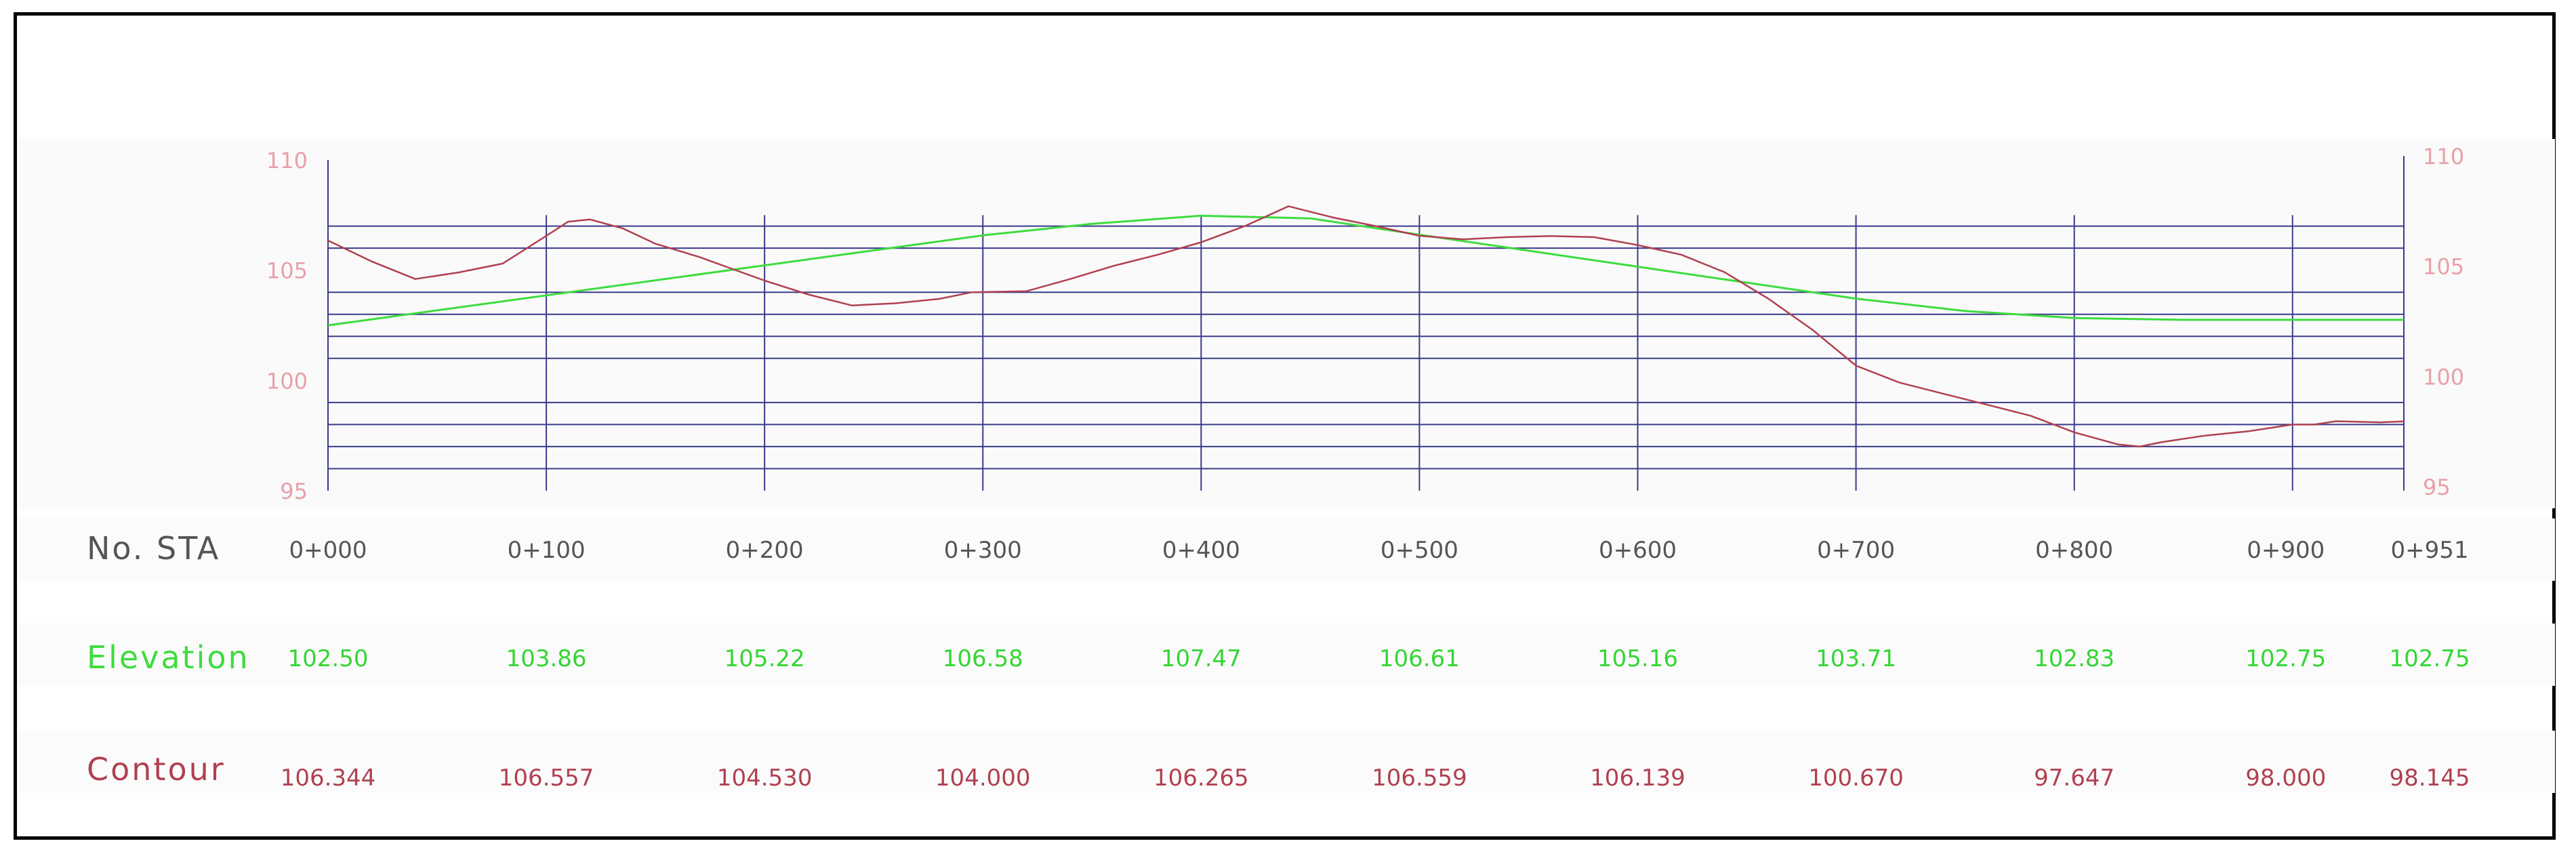  Describe the element at coordinates (328, 658) in the screenshot. I see `elevation-cell: 102.50` at that location.